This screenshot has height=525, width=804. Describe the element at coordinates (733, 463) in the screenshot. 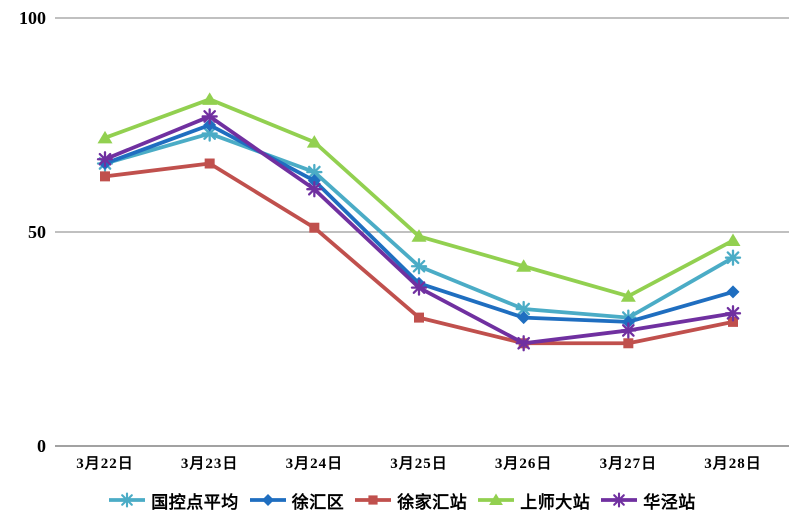

I see `x-axis-label-6: 3月28日` at that location.